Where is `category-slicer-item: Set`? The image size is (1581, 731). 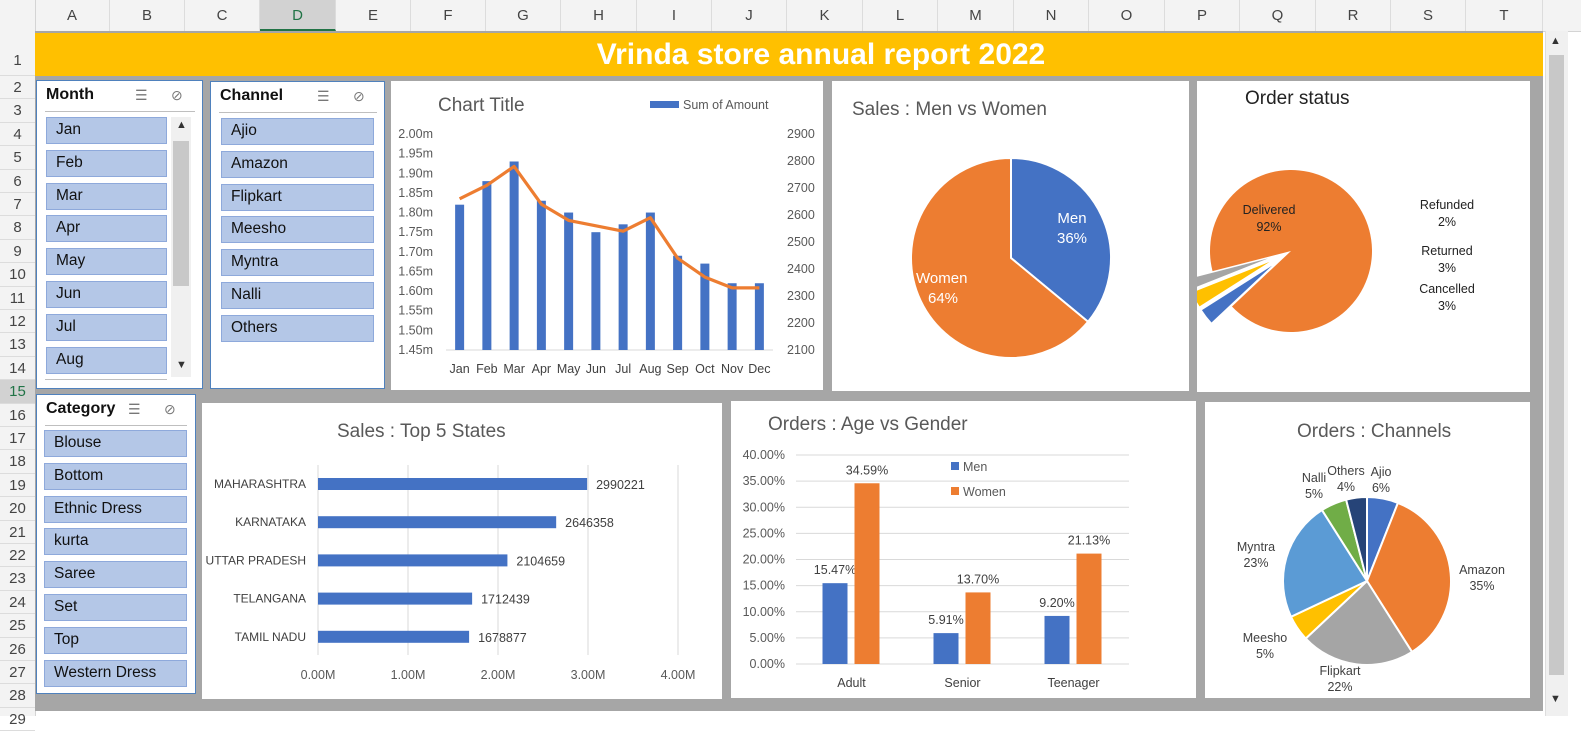 category-slicer-item: Set is located at coordinates (115, 607).